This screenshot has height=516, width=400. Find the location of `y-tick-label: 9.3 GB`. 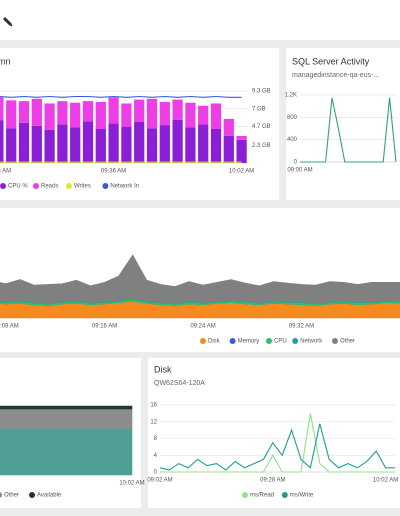

y-tick-label: 9.3 GB is located at coordinates (261, 92).